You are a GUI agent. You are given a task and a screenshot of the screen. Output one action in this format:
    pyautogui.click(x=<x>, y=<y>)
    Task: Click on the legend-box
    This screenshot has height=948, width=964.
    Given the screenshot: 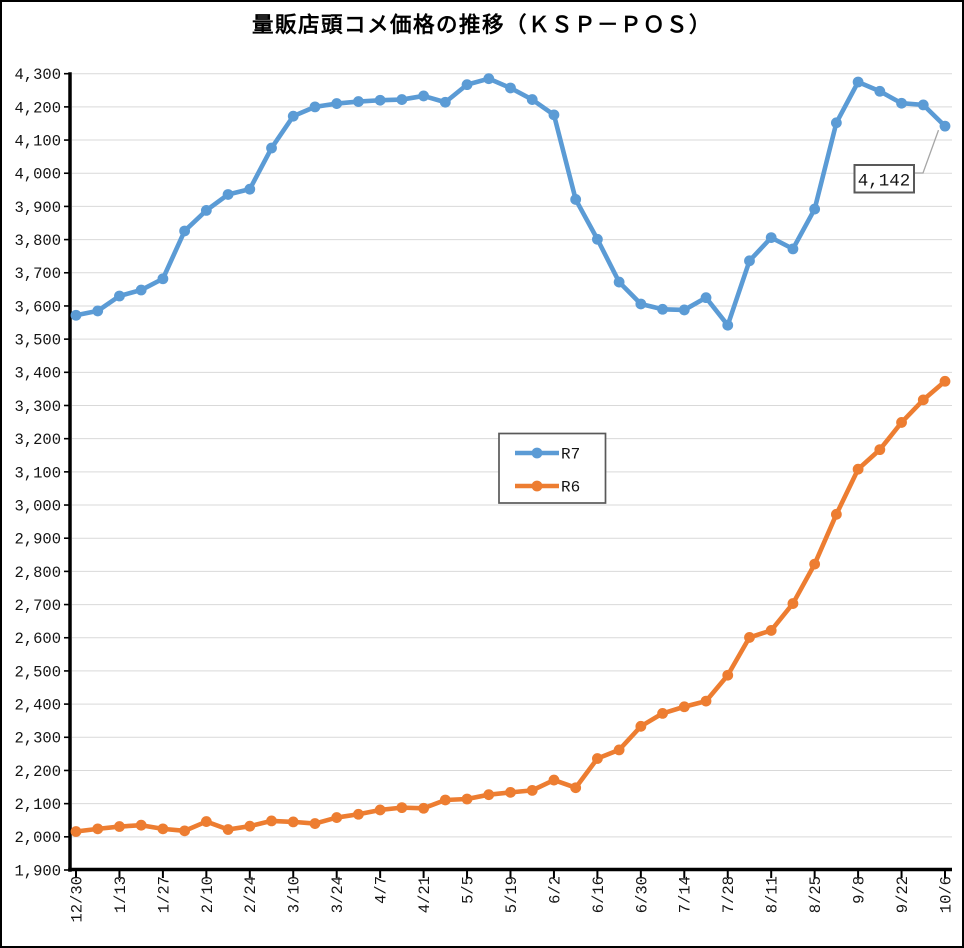 What is the action you would take?
    pyautogui.click(x=552, y=468)
    